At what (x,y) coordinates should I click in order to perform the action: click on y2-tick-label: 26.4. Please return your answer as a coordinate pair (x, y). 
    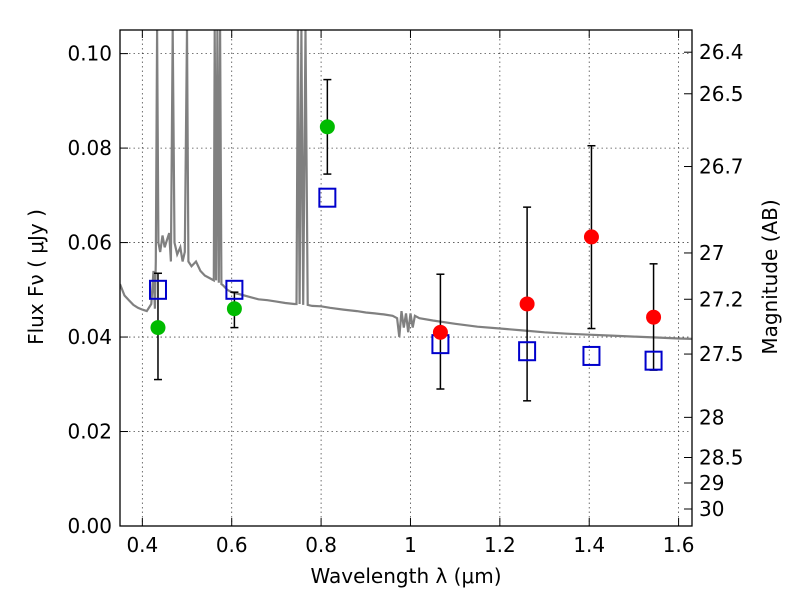
    Looking at the image, I should click on (721, 52).